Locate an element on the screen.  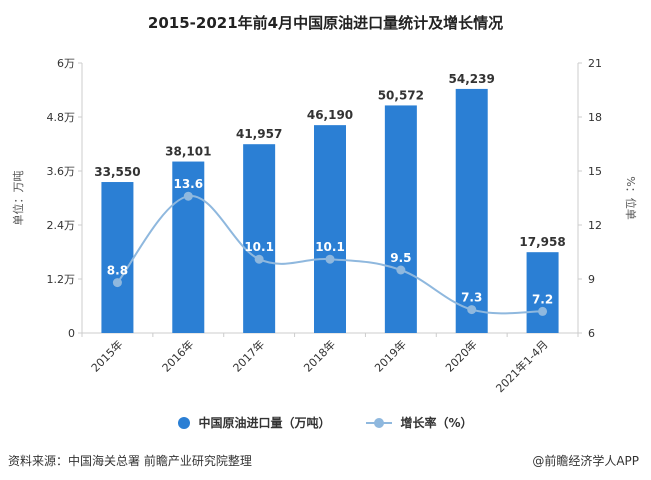
line-value-label: 7.2 is located at coordinates (542, 299).